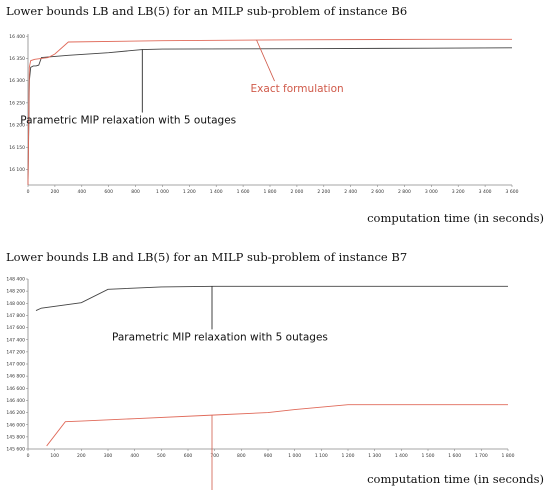 Image resolution: width=550 pixels, height=490 pixels. I want to click on y-tick-label: 148 200, so click(15, 292).